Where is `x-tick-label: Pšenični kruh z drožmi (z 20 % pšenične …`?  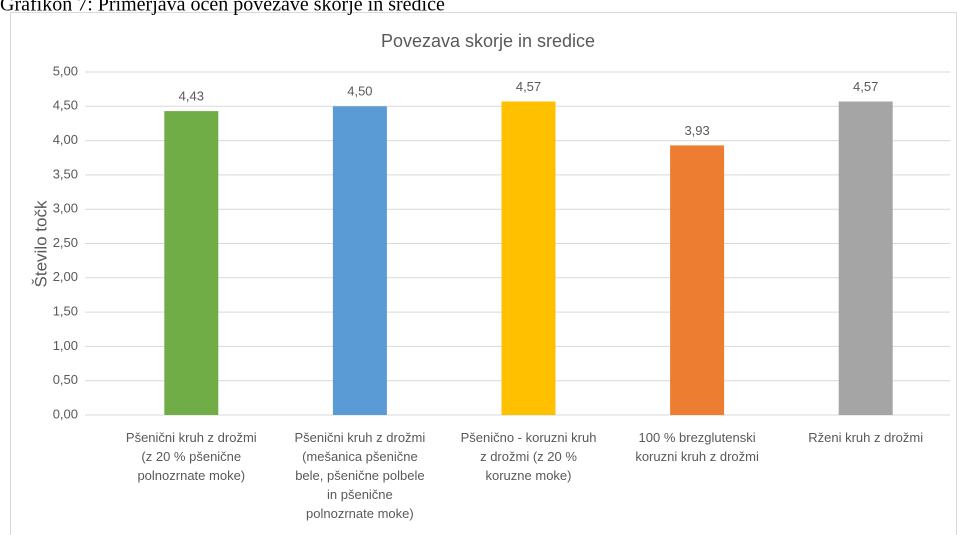
x-tick-label: Pšenični kruh z drožmi (z 20 % pšenične … is located at coordinates (191, 456).